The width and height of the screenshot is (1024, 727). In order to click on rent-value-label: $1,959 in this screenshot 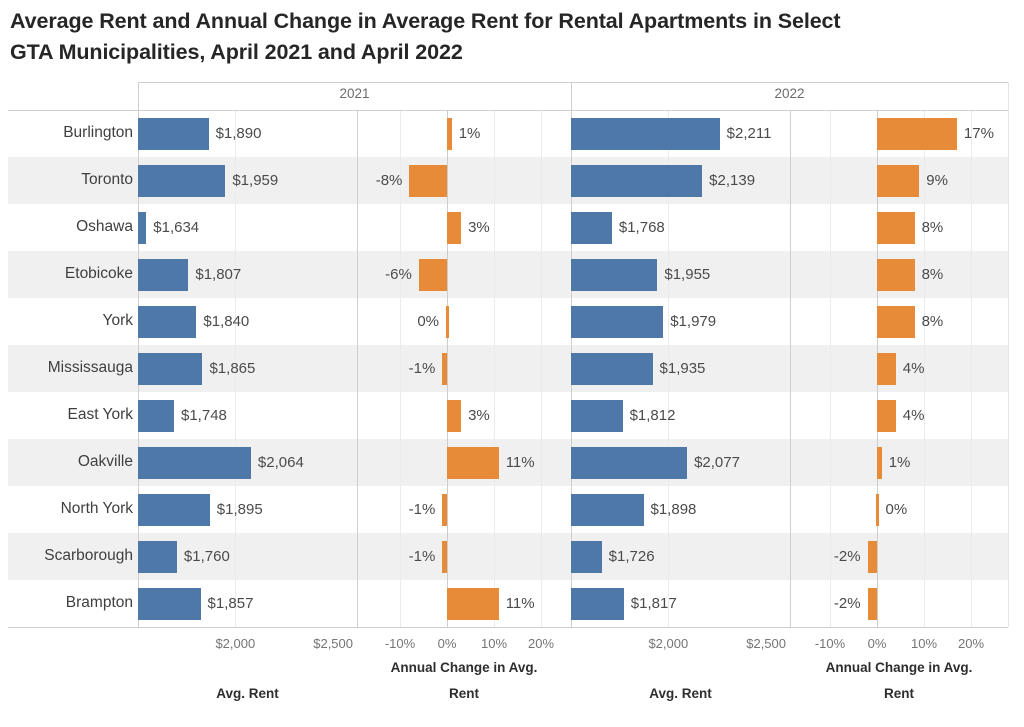, I will do `click(255, 180)`.